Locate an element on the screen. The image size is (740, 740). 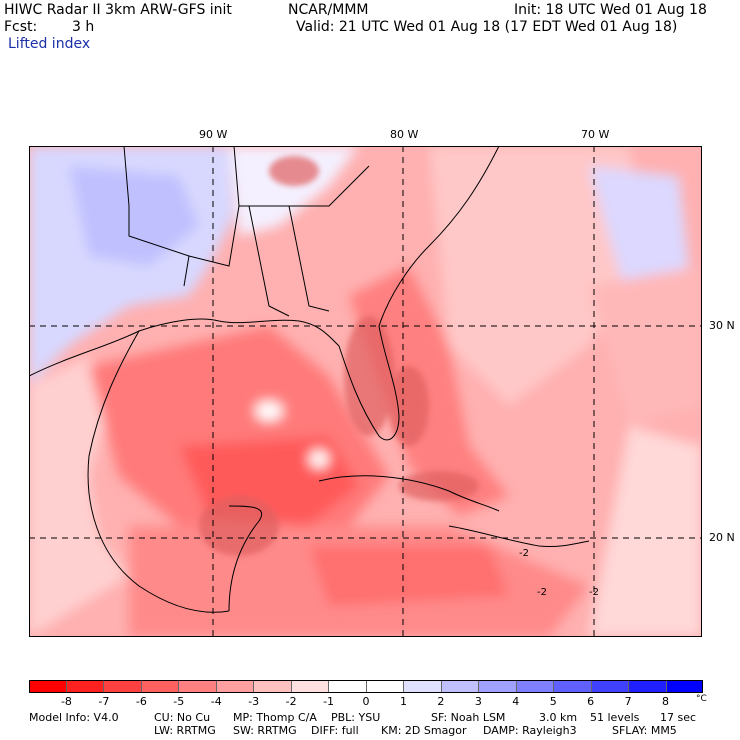
footer-lw: LW: RRTMG is located at coordinates (185, 730).